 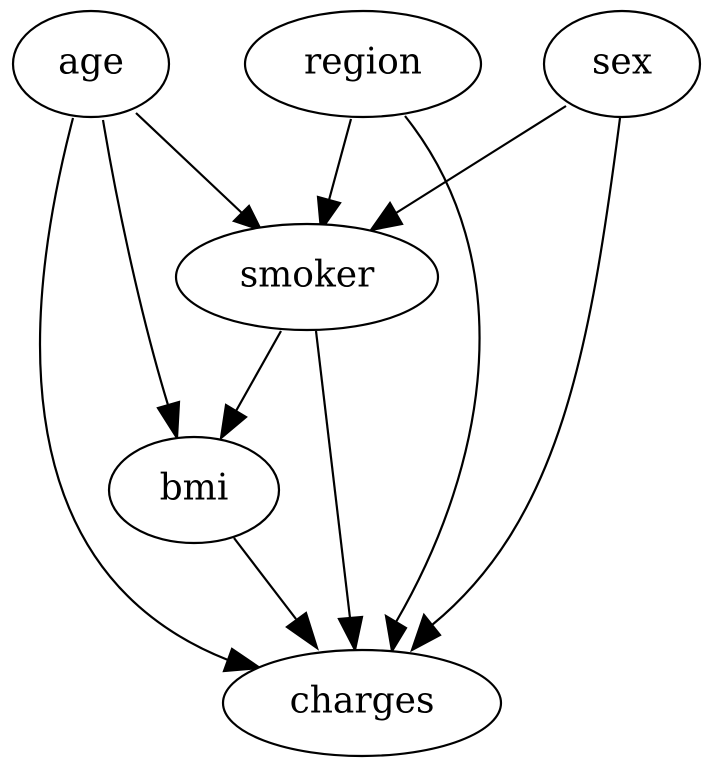 I want to click on node-charges-label: charges, so click(x=362, y=701).